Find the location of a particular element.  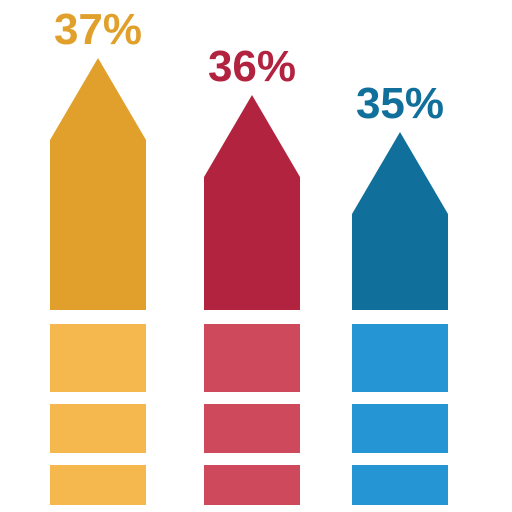

data-label-3: 35% is located at coordinates (400, 103).